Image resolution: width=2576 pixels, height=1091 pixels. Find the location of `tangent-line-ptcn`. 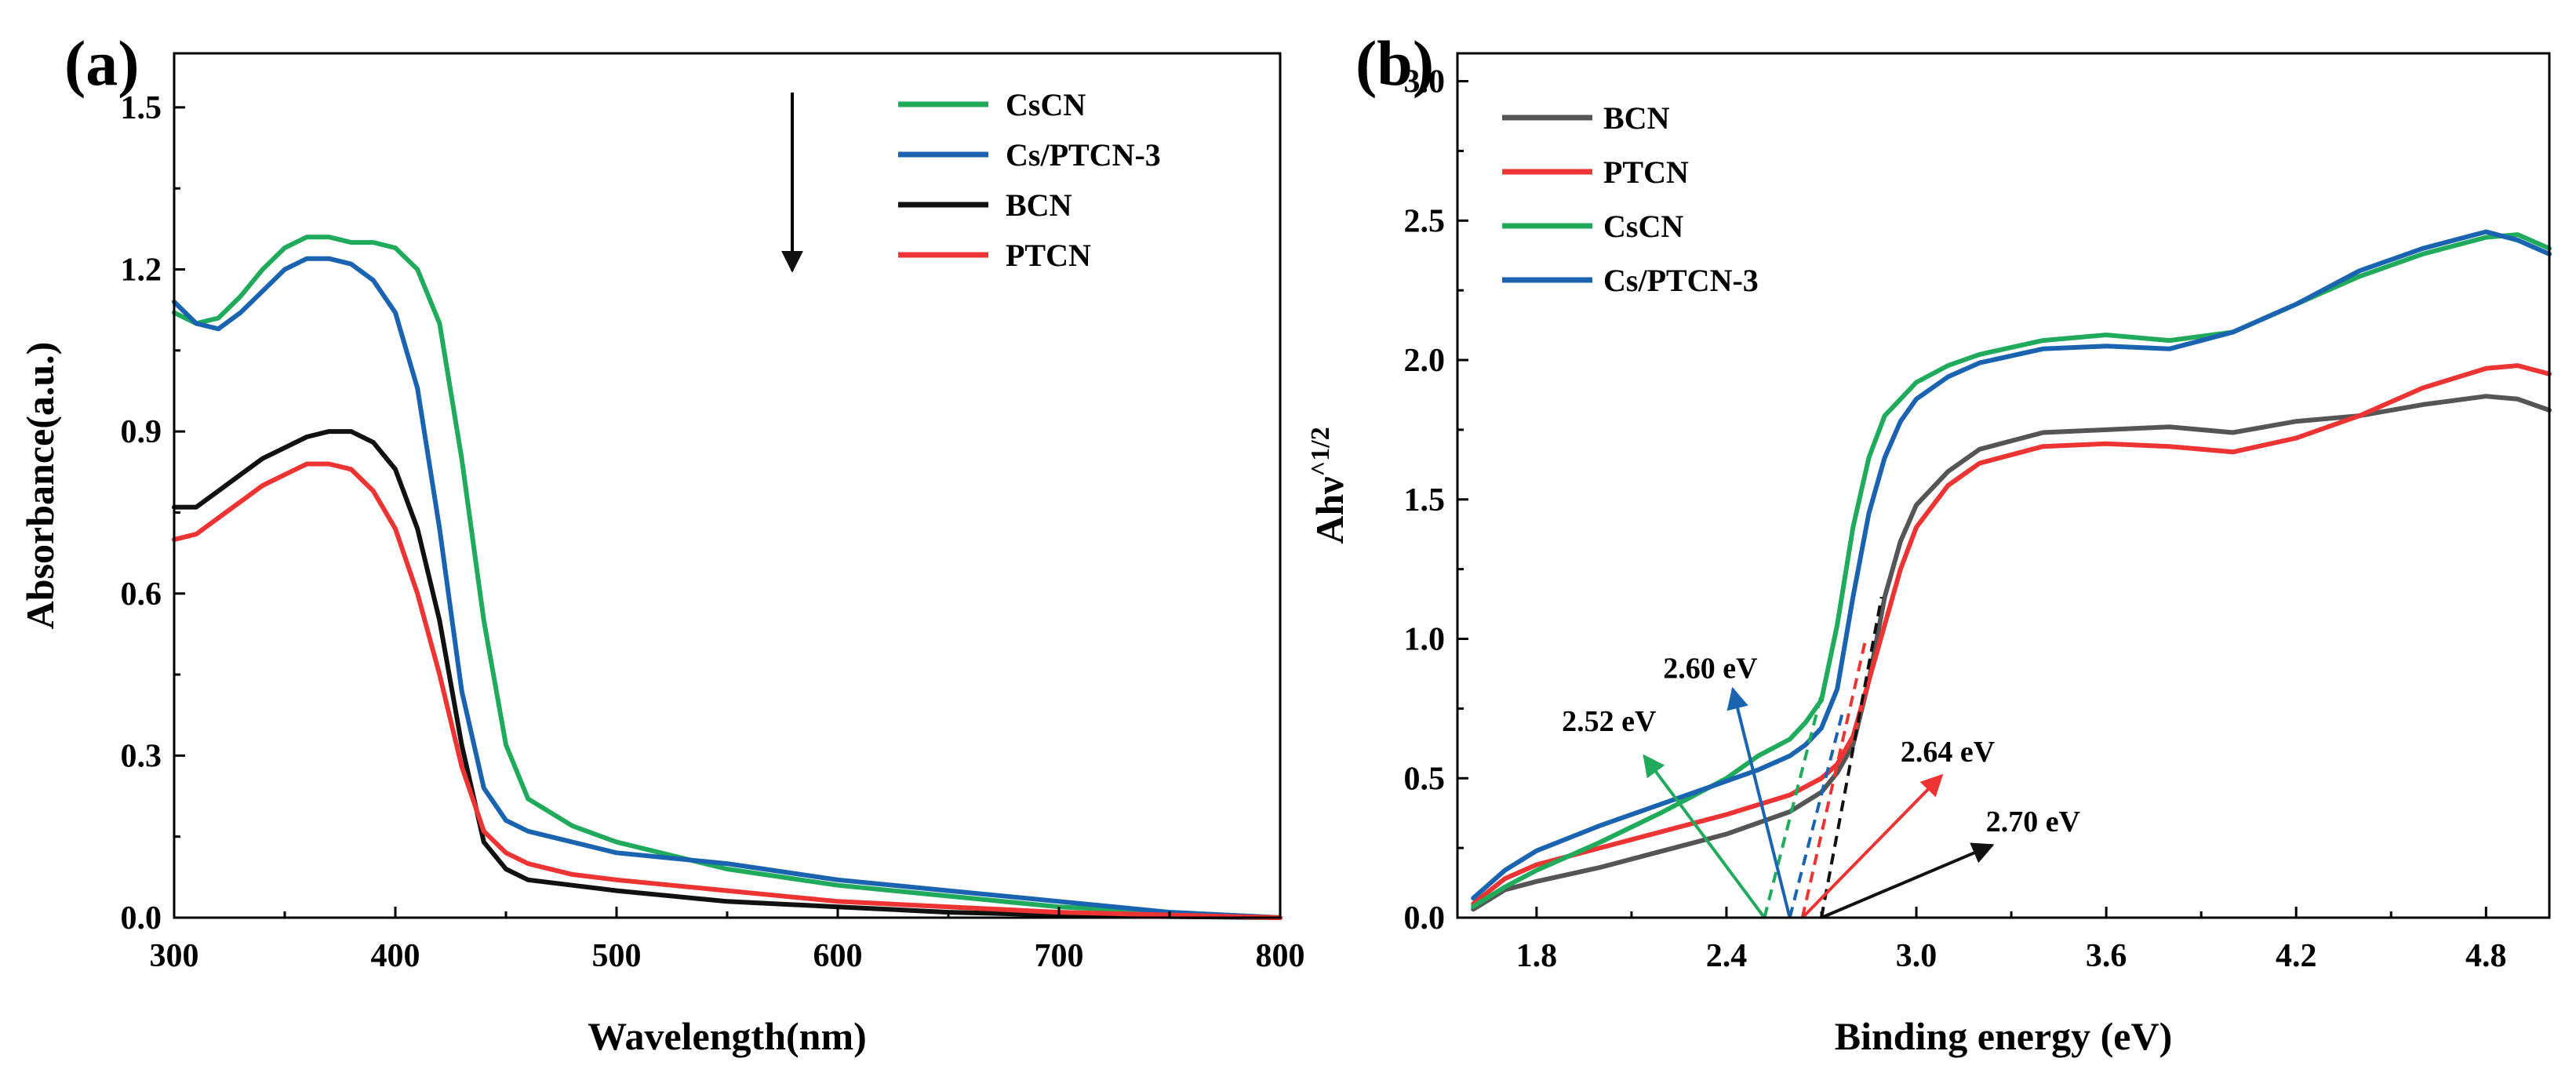

tangent-line-ptcn is located at coordinates (1834, 778).